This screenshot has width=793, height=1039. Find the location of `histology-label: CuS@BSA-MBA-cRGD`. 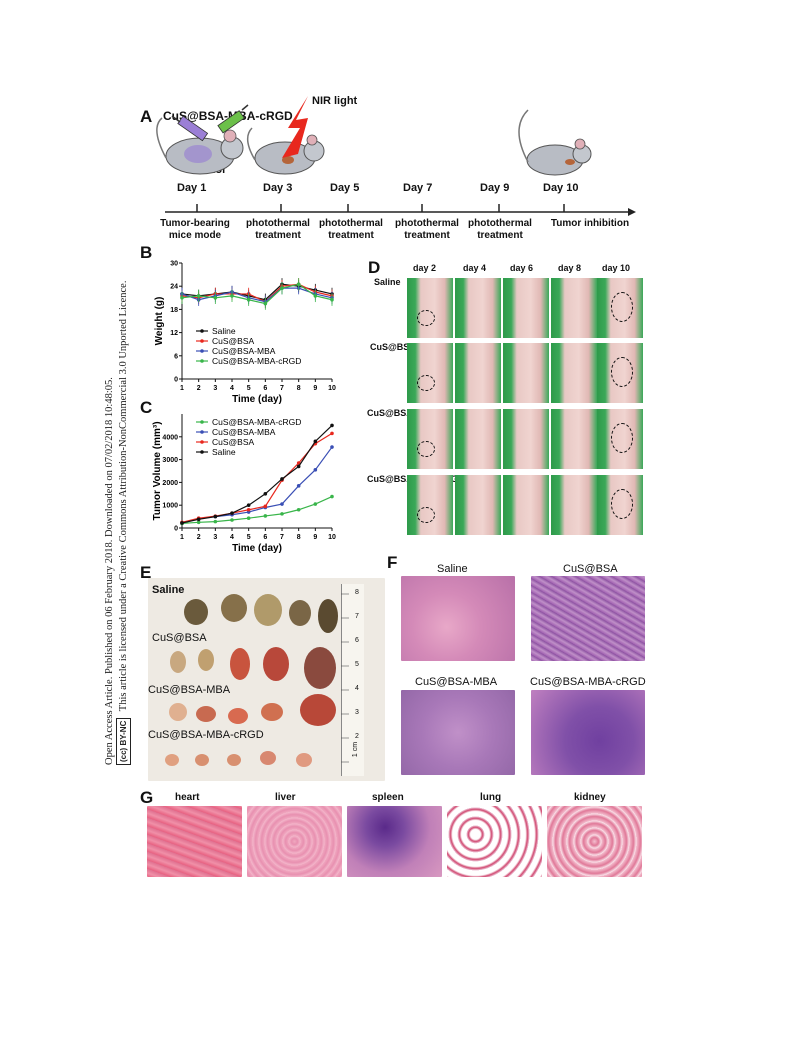

histology-label: CuS@BSA-MBA-cRGD is located at coordinates (588, 682).